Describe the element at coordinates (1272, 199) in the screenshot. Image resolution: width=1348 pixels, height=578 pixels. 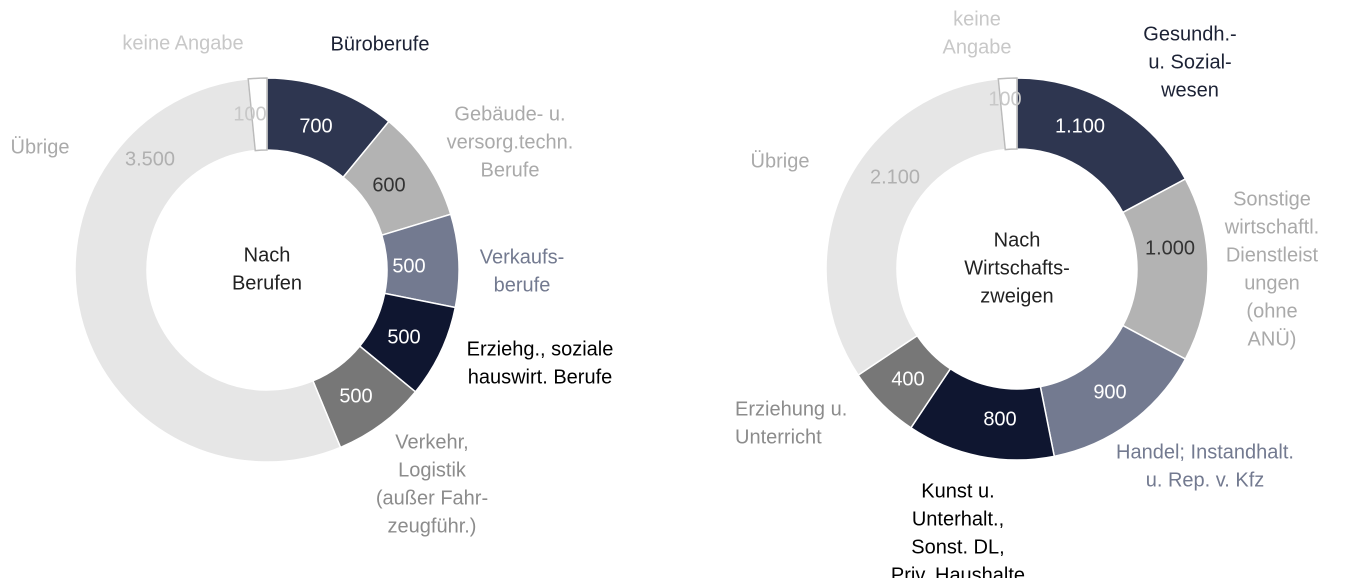
I see `category-label: Sonstige` at that location.